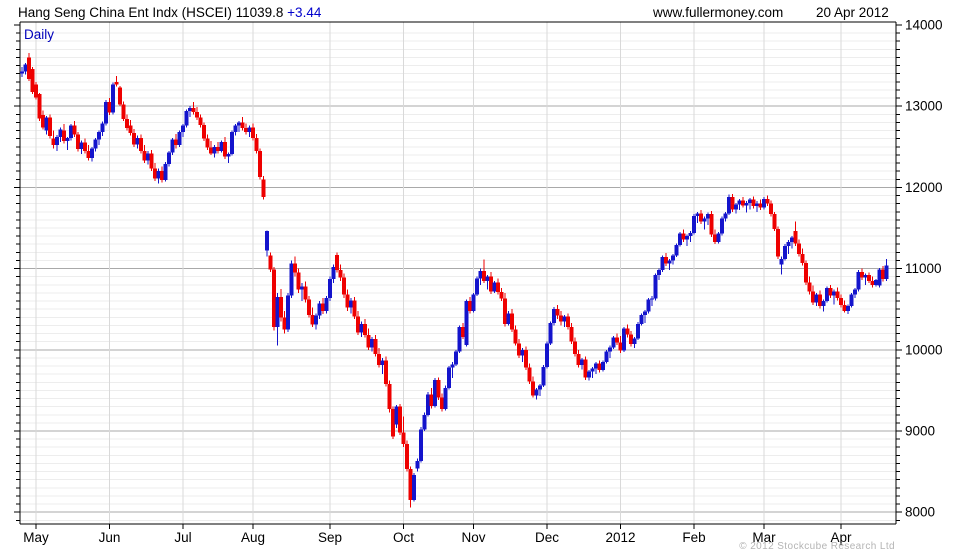 This screenshot has height=560, width=980. Describe the element at coordinates (253, 537) in the screenshot. I see `month-label: Aug` at that location.